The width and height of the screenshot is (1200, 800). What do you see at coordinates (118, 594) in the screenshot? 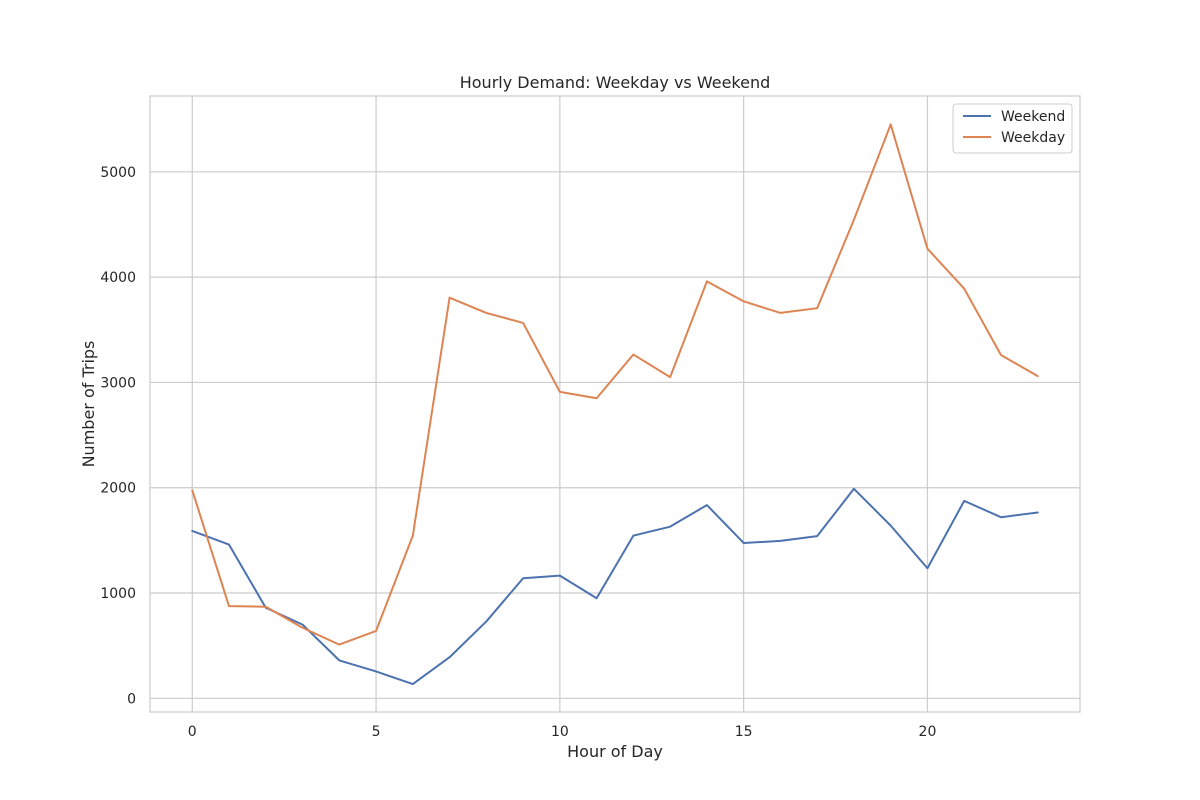
I see `y-tick-label: 1000` at bounding box center [118, 594].